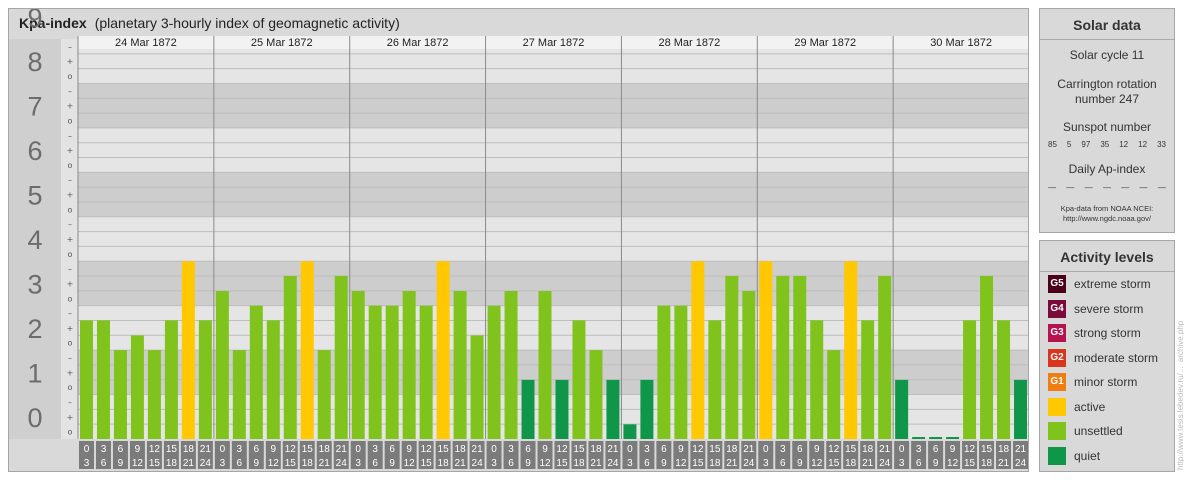 The width and height of the screenshot is (1184, 480). What do you see at coordinates (1057, 431) in the screenshot?
I see `unsettled-swatch` at bounding box center [1057, 431].